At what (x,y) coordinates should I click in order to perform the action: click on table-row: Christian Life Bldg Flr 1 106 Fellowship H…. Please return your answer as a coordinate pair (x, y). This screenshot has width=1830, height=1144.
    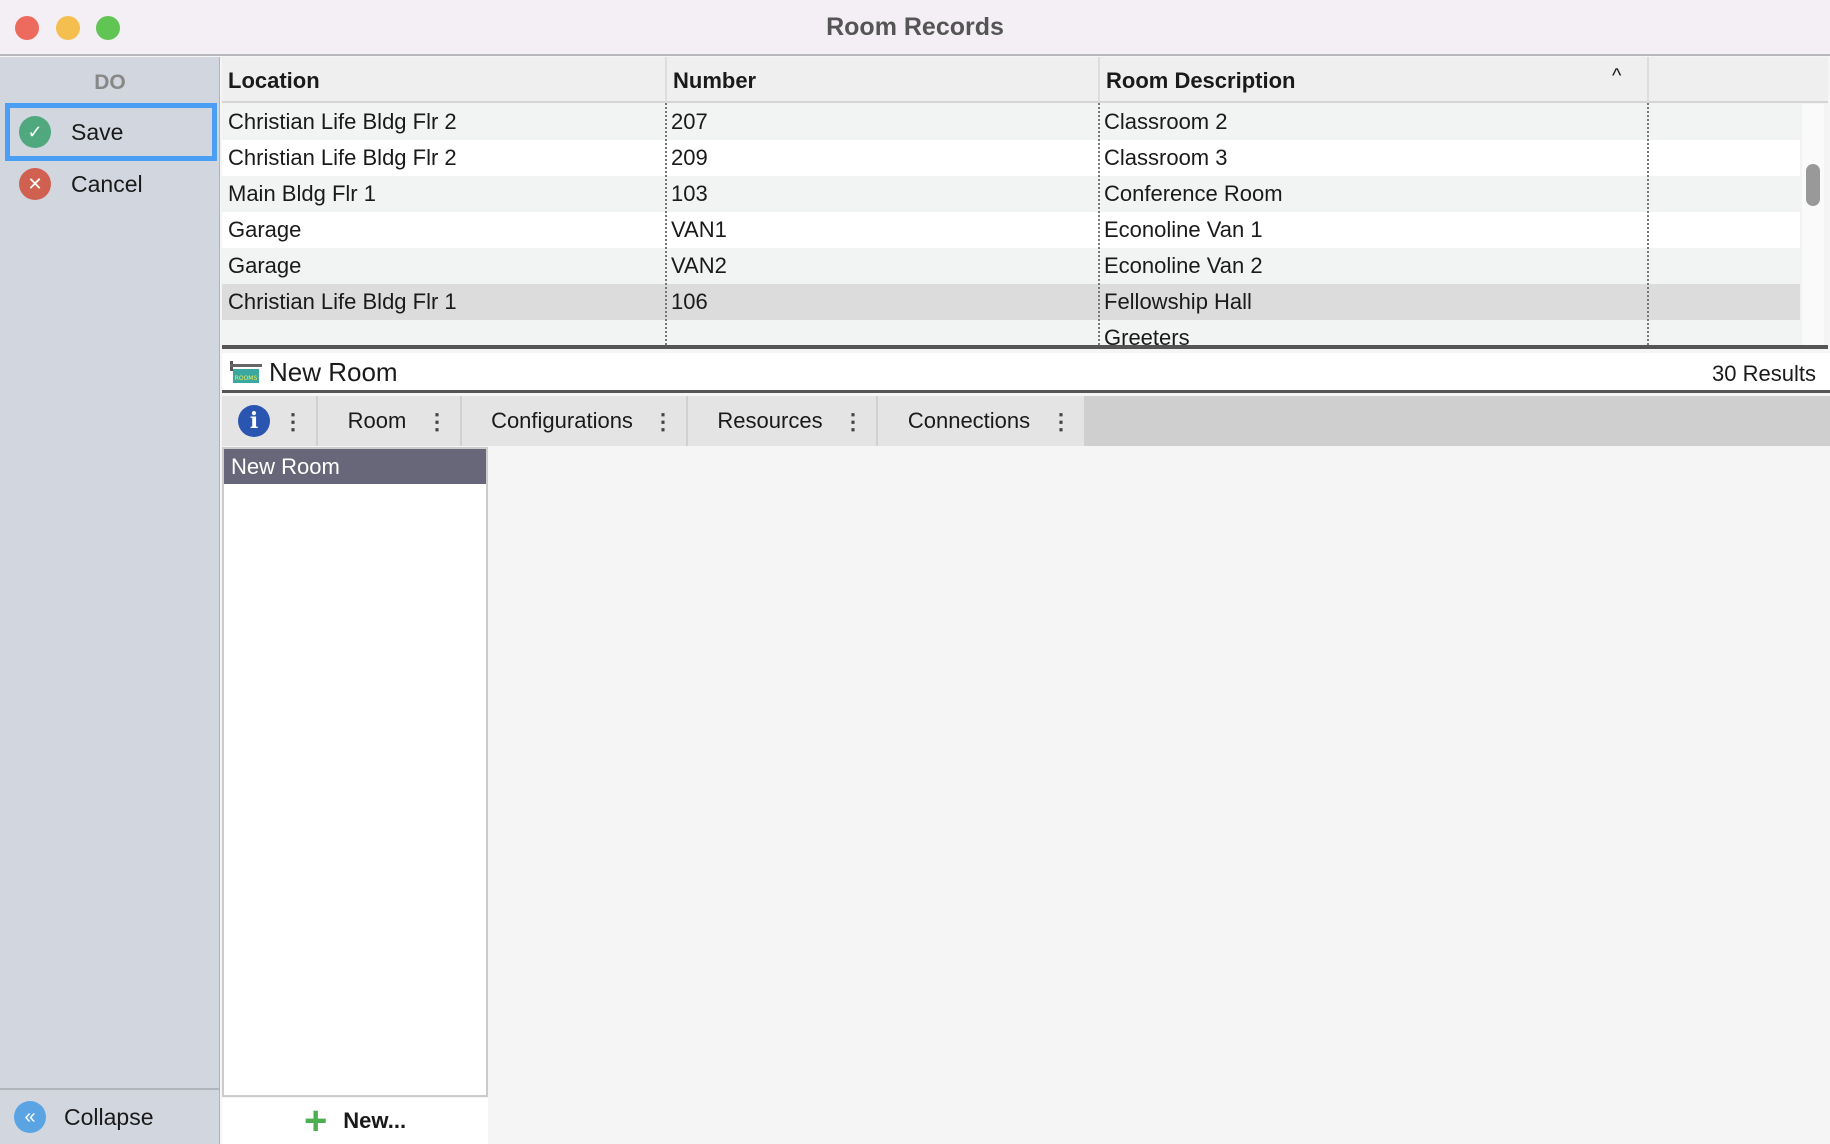
    Looking at the image, I should click on (1011, 302).